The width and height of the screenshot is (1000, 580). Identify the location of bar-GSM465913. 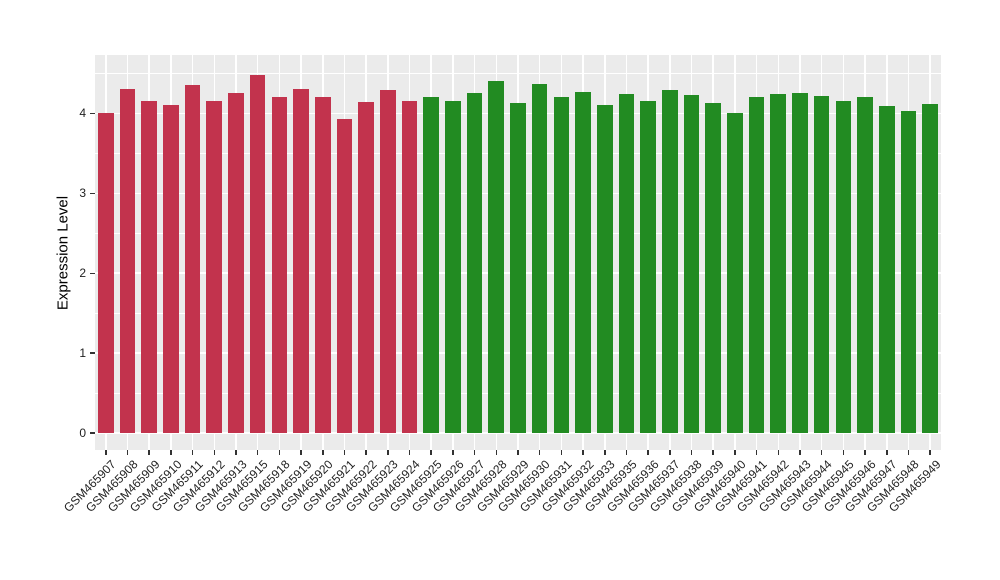
(236, 263).